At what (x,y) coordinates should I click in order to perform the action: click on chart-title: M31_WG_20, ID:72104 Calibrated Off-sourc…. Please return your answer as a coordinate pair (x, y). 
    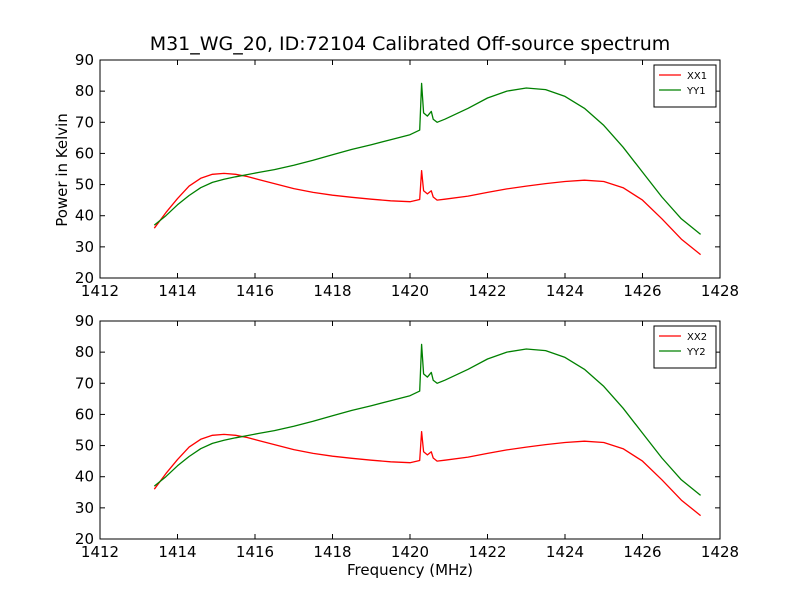
    Looking at the image, I should click on (410, 44).